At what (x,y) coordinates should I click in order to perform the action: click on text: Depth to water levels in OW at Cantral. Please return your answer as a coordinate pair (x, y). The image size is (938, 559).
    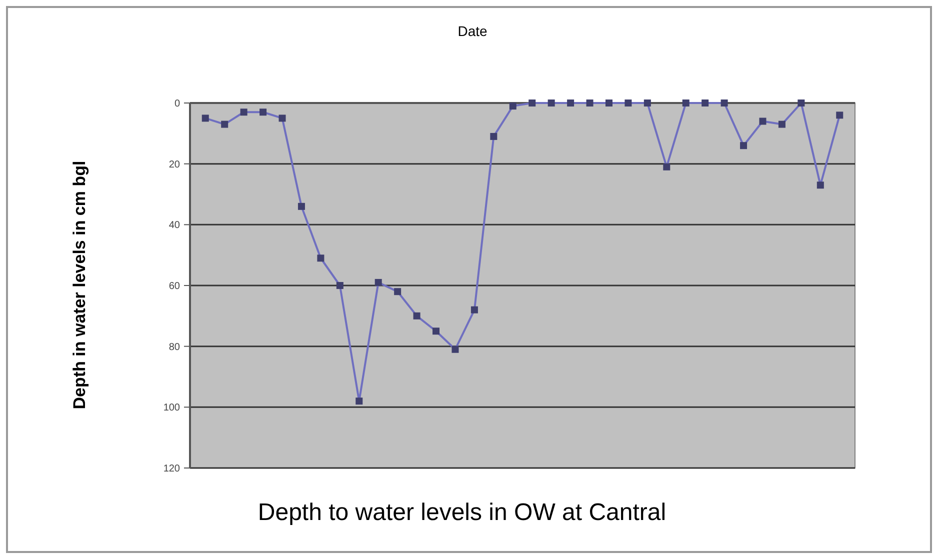
    Looking at the image, I should click on (462, 512).